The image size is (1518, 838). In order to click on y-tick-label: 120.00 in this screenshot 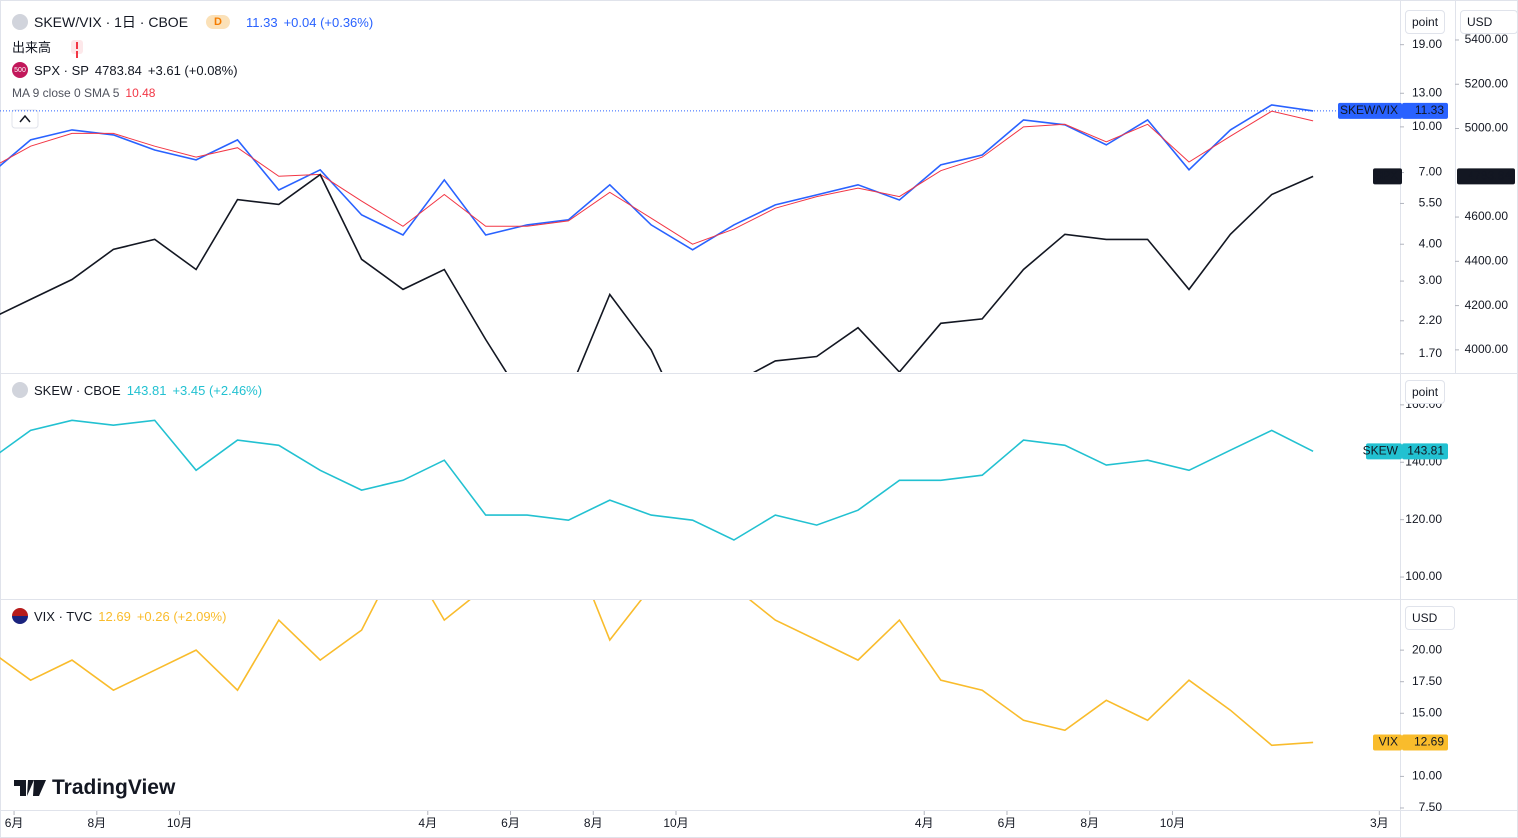, I will do `click(1423, 519)`.